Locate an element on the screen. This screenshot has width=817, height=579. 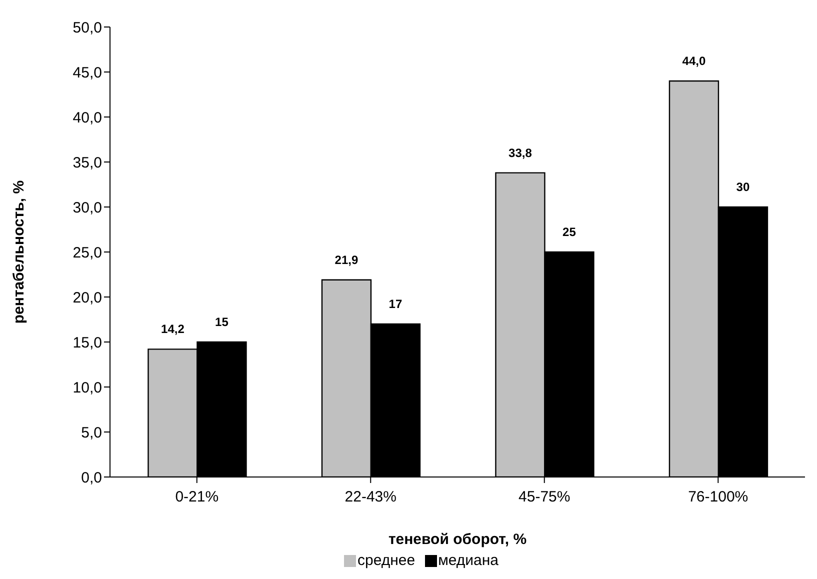
legend-label: медиана is located at coordinates (468, 560).